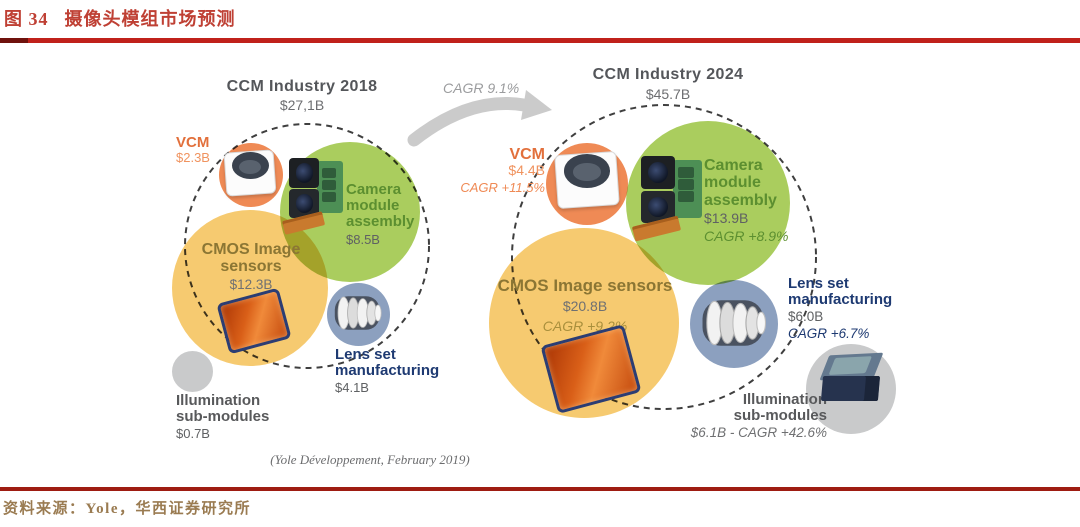 The height and width of the screenshot is (527, 1080). I want to click on left-illumination-label: Illumination sub-modules $0.7B, so click(223, 417).